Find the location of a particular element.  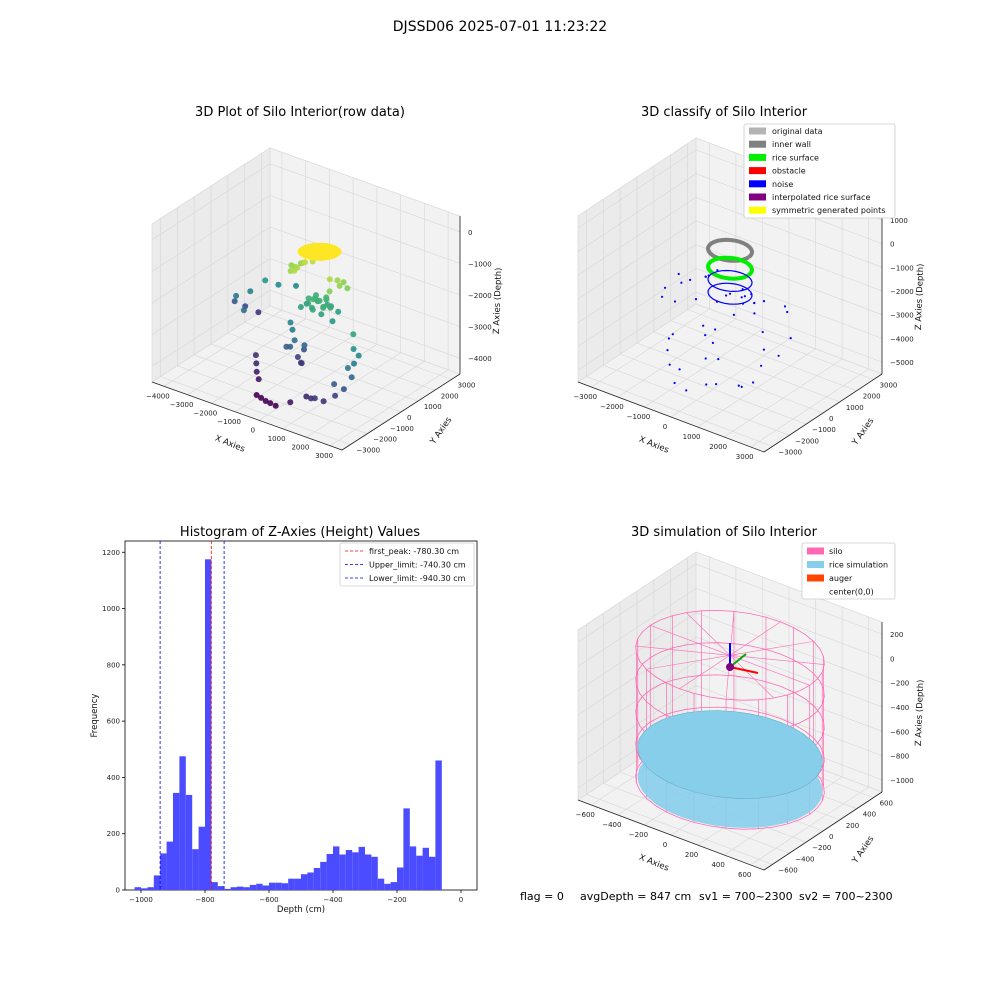

hist-legend-label: Lower_limit: -940.30 cm is located at coordinates (417, 578).